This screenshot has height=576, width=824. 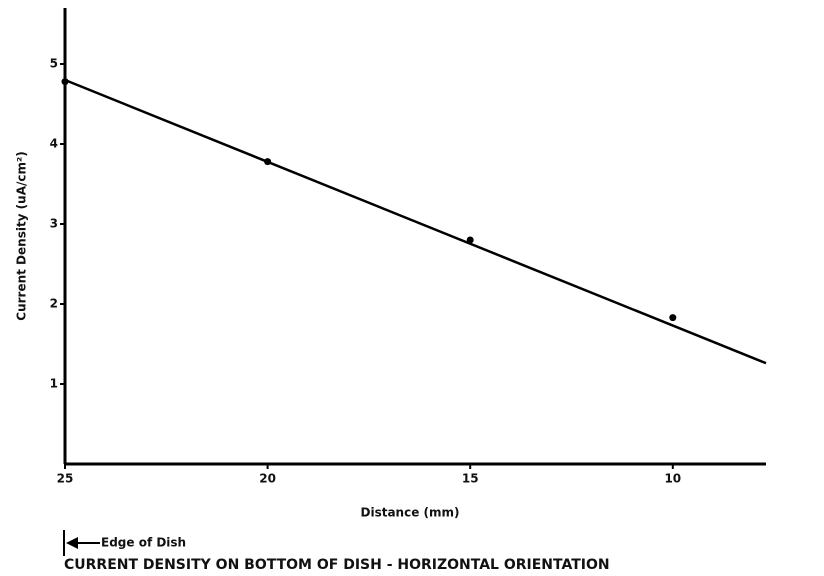 What do you see at coordinates (673, 318) in the screenshot?
I see `point` at bounding box center [673, 318].